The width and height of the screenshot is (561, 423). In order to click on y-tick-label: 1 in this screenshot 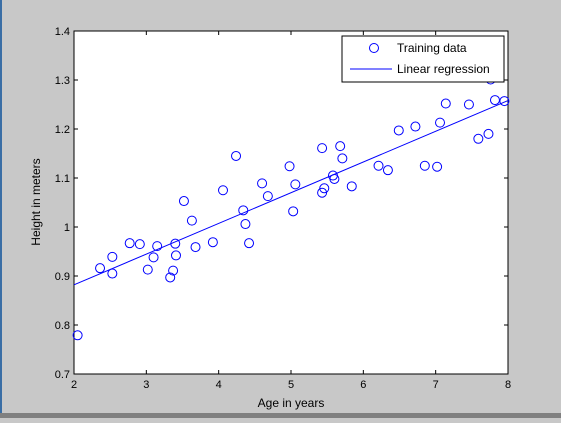, I will do `click(67, 228)`.